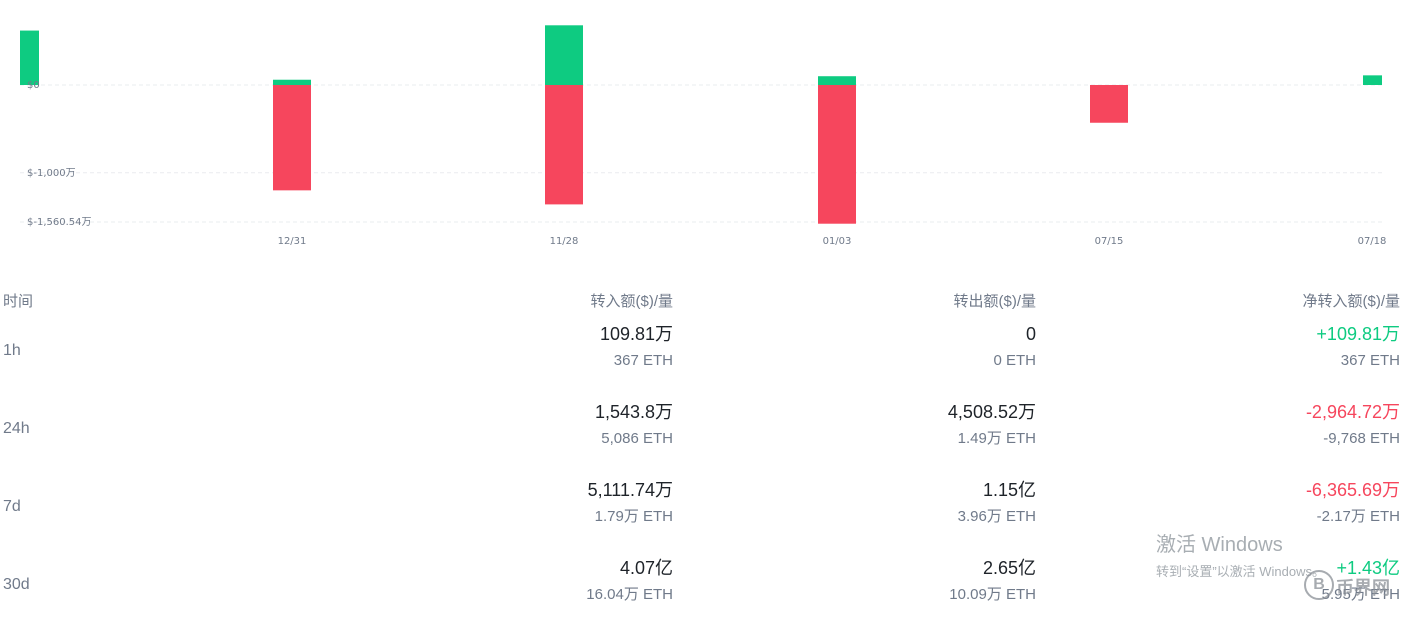  I want to click on netflow-eth: -2.17万 ETH, so click(1358, 516).